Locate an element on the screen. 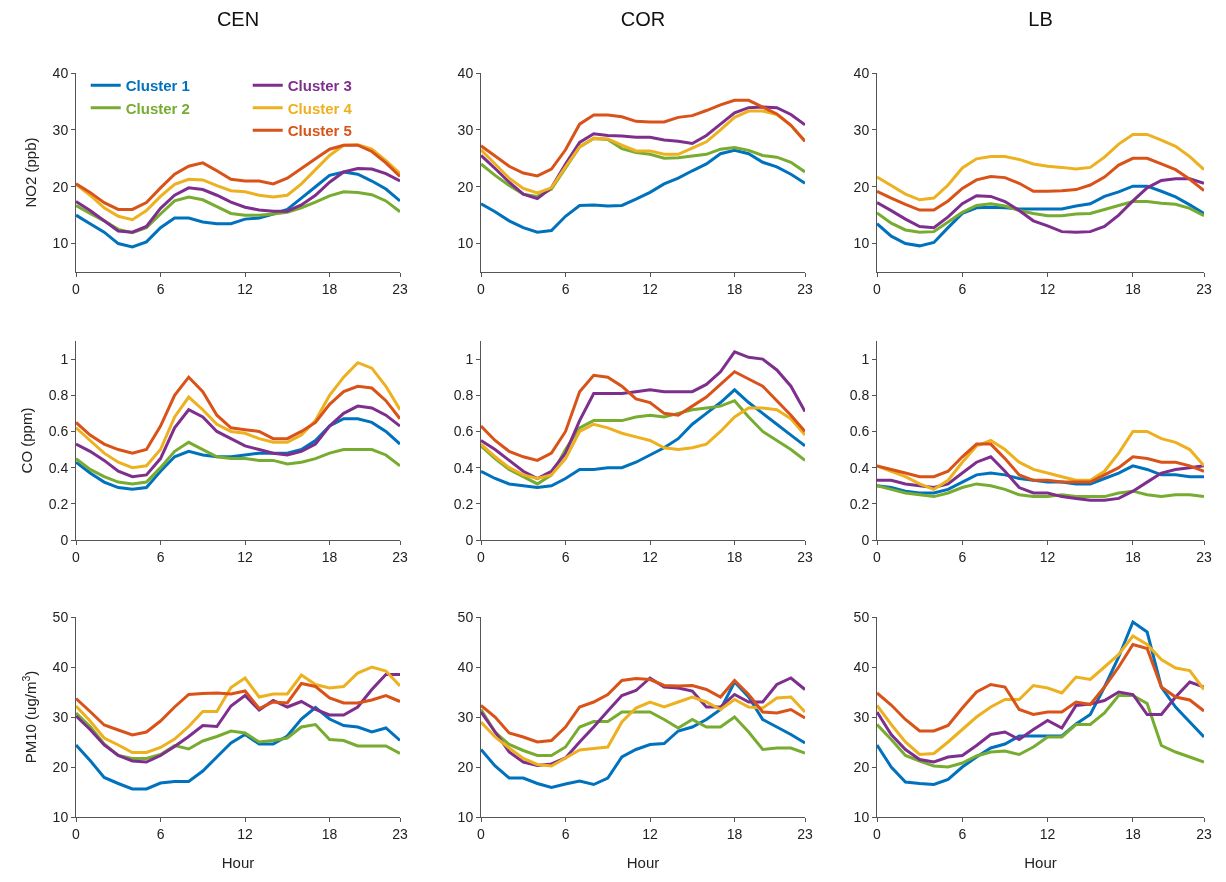 The height and width of the screenshot is (882, 1226). legend-label: Cluster 3 is located at coordinates (319, 86).